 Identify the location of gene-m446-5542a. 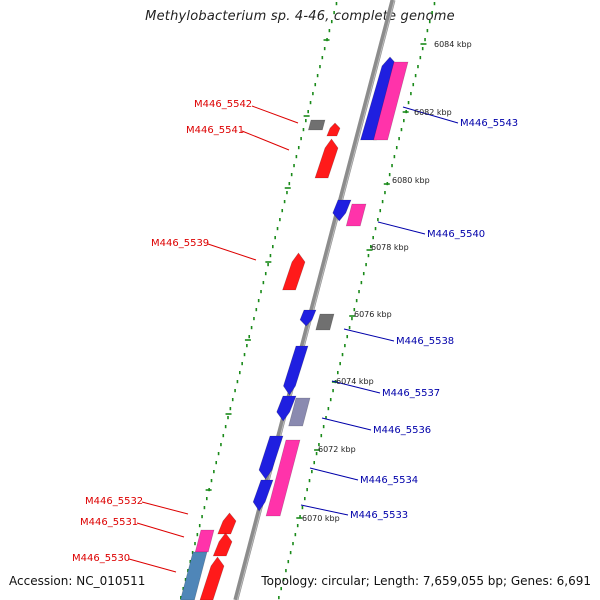
(316, 125).